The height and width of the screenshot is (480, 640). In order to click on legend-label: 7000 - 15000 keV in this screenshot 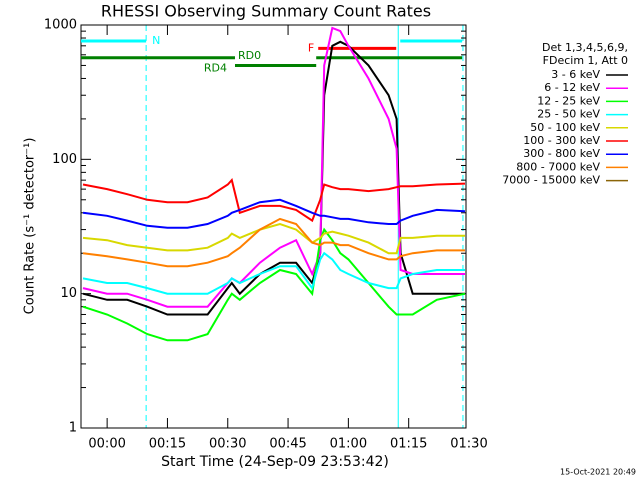, I will do `click(551, 180)`.